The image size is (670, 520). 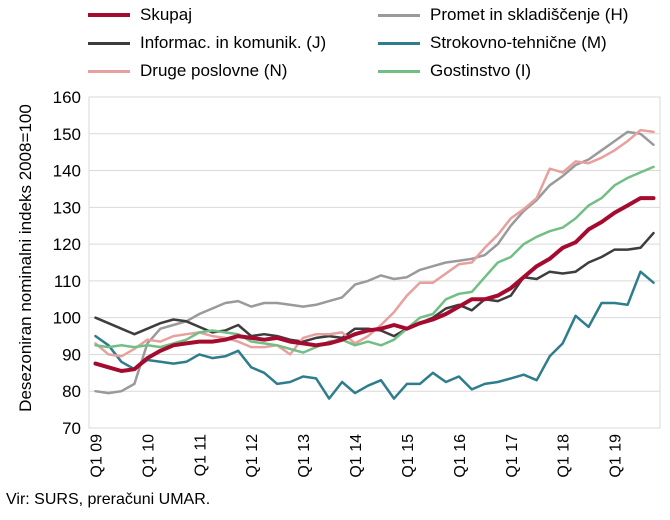 I want to click on y-tick-label: 150, so click(x=67, y=134).